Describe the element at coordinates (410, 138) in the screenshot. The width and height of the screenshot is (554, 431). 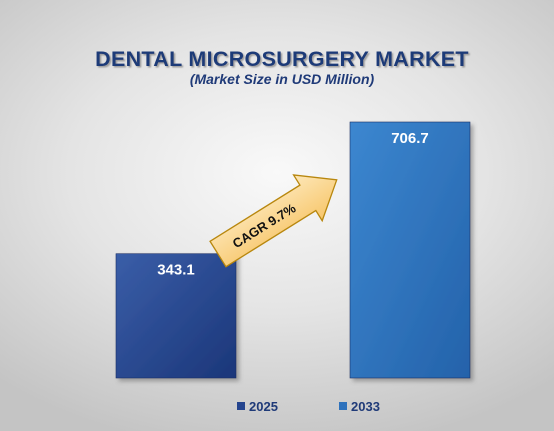
I see `bar-value-label-2033: 706.7` at that location.